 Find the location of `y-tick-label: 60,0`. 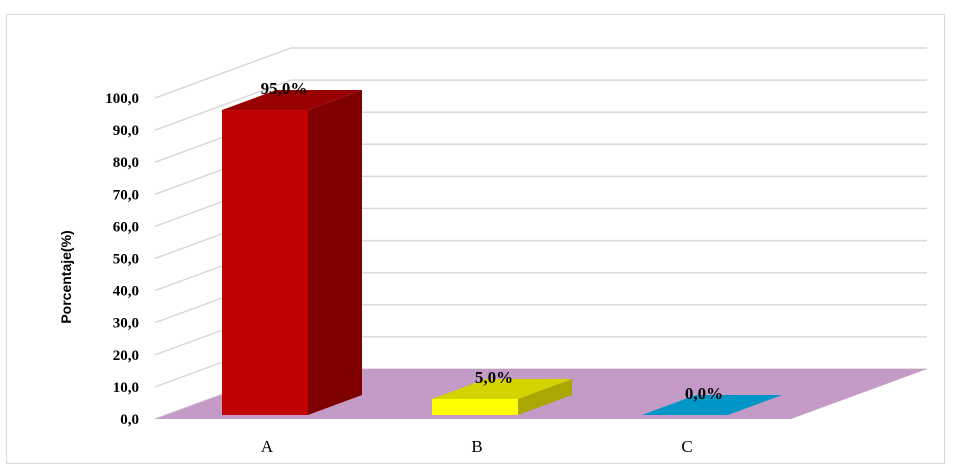

y-tick-label: 60,0 is located at coordinates (126, 227).